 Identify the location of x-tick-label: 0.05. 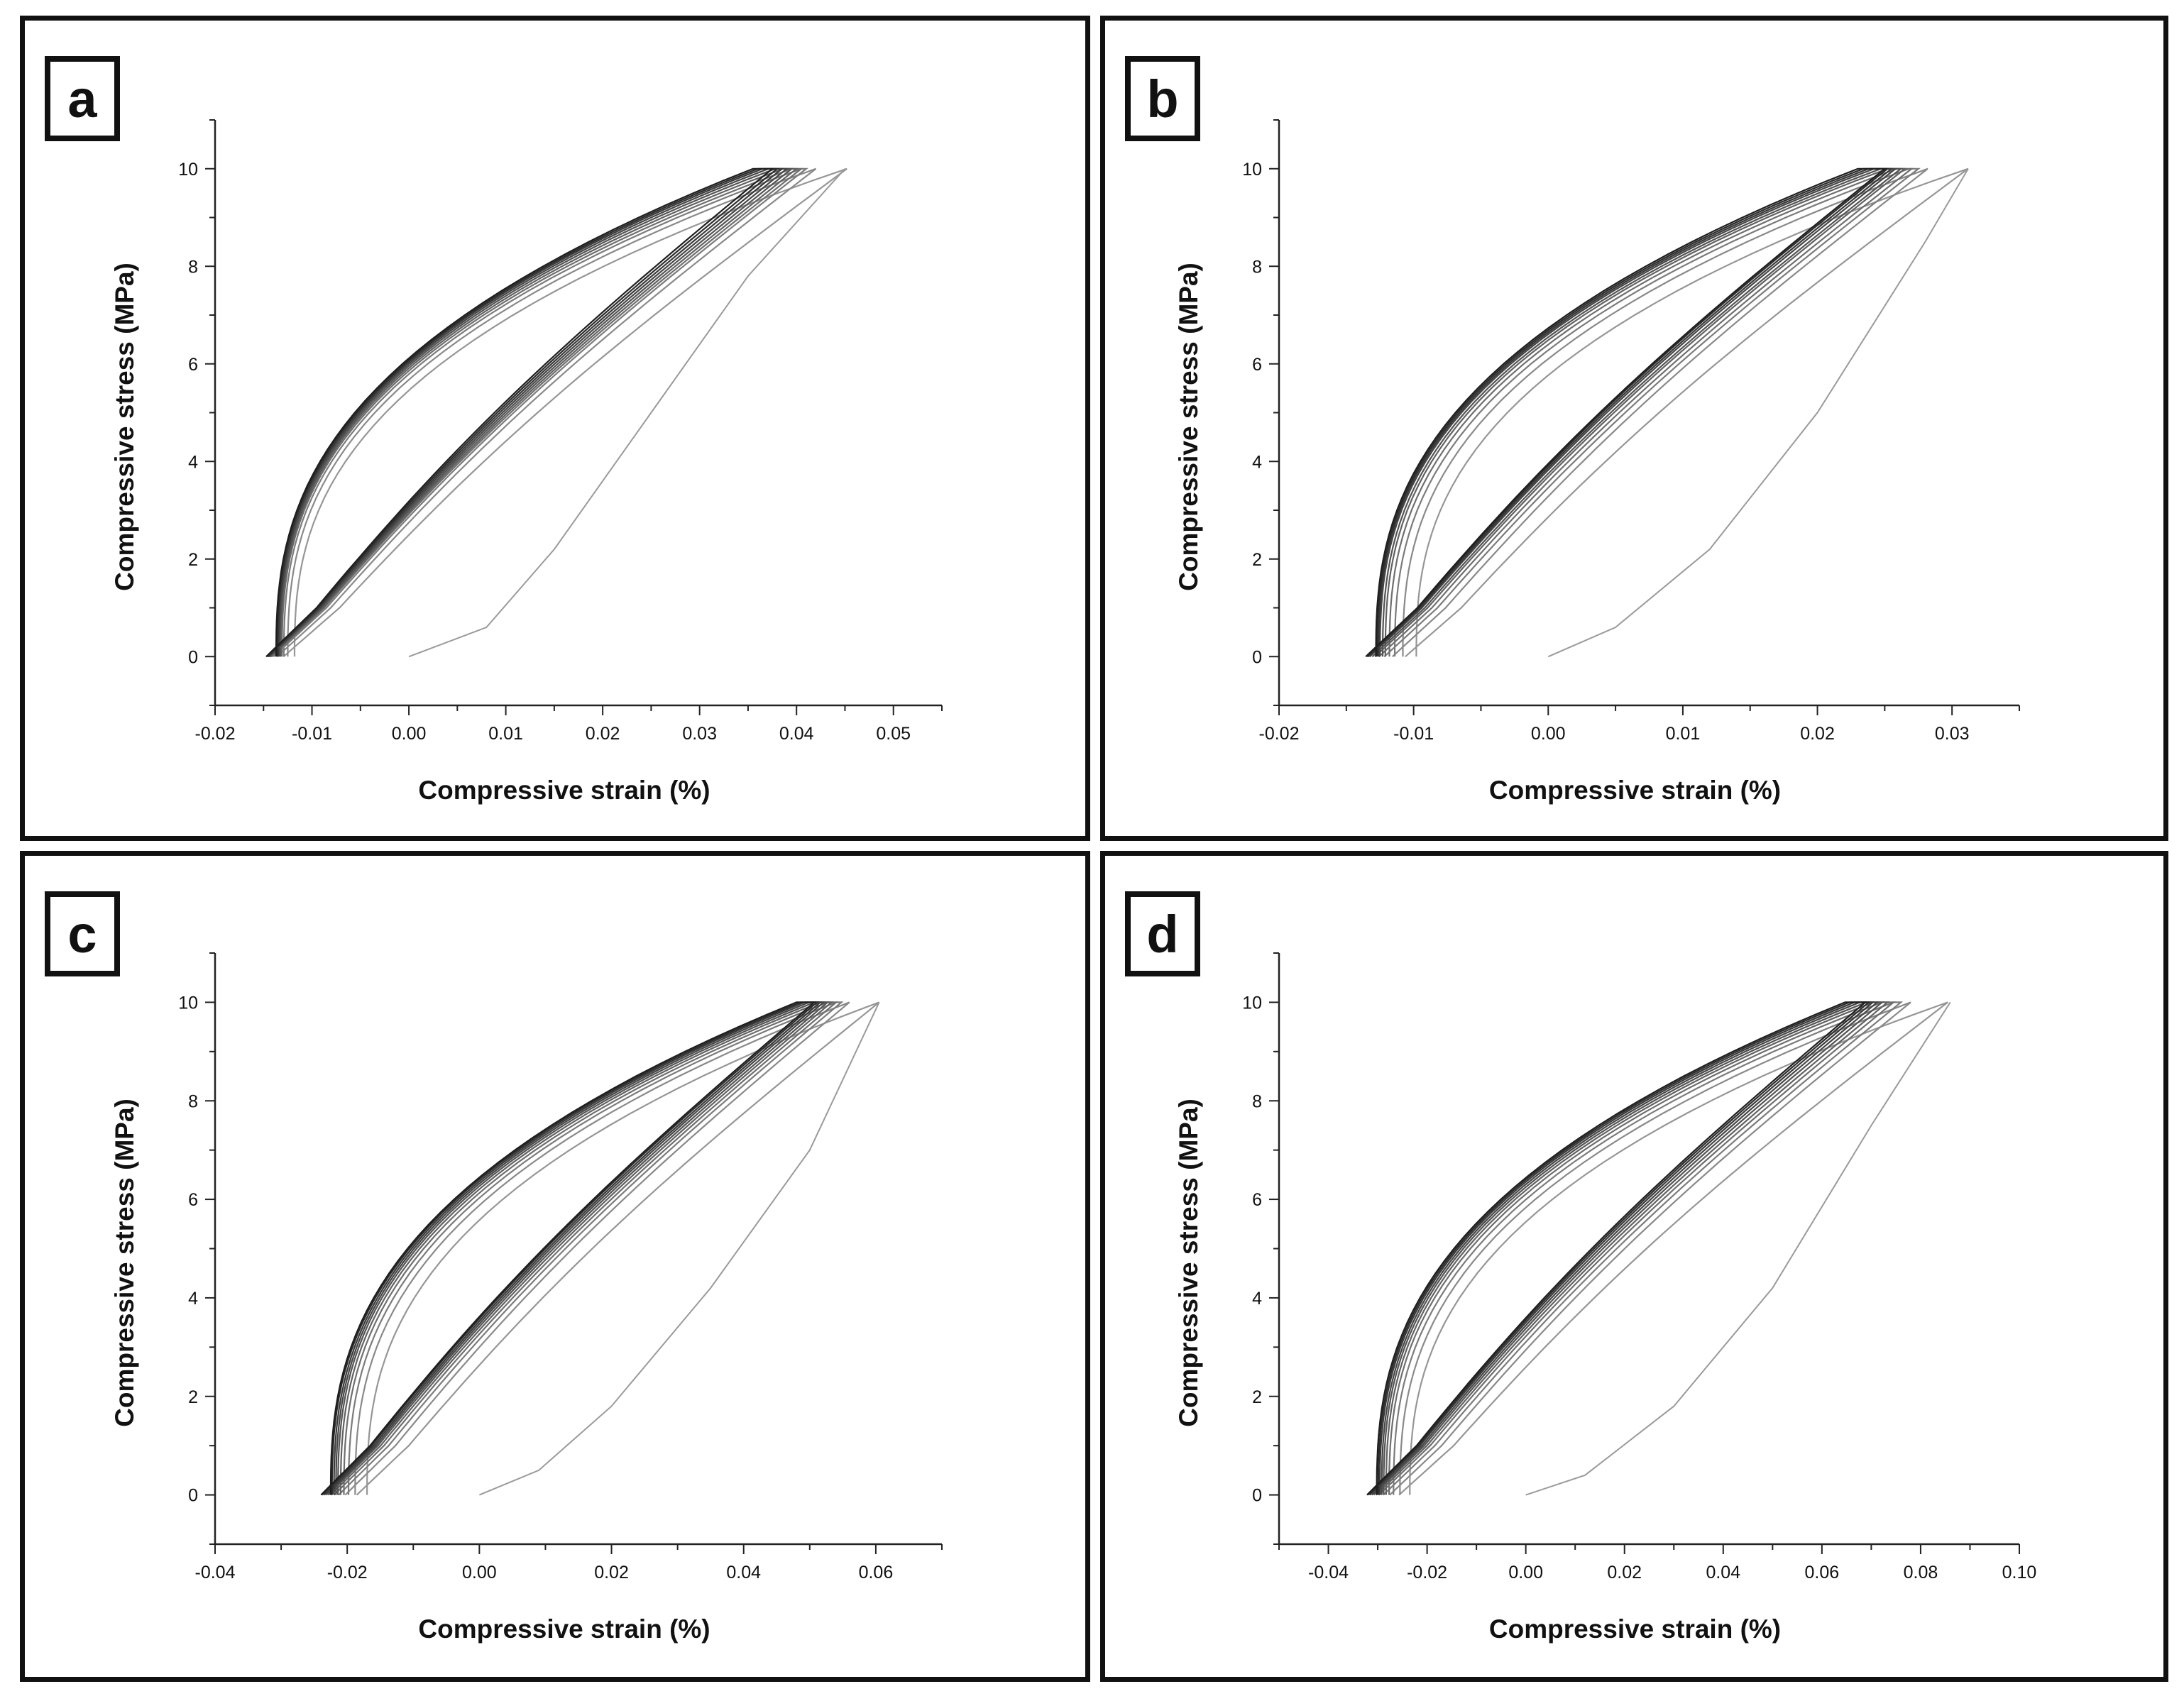
(894, 734).